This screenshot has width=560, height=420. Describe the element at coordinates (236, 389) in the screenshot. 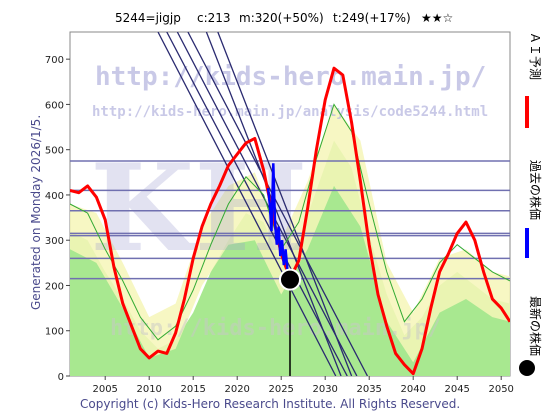

I see `x-tick-label-2020: 2020` at that location.